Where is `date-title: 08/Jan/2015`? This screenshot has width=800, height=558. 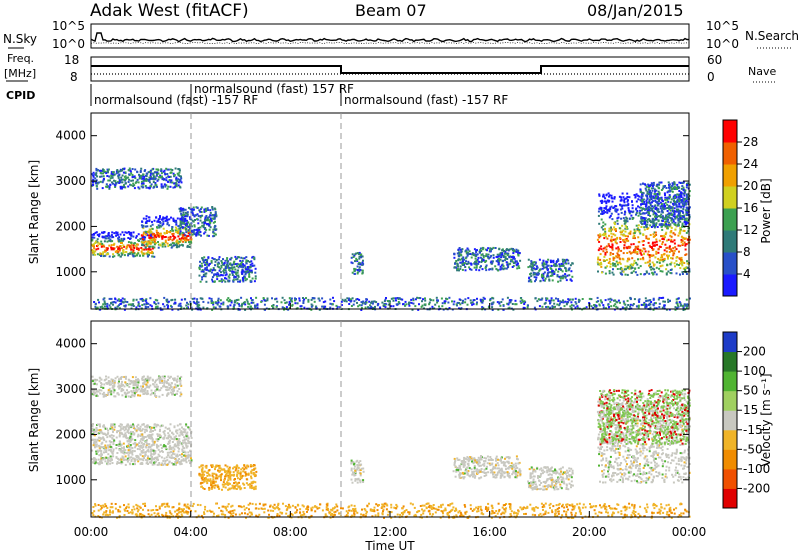 date-title: 08/Jan/2015 is located at coordinates (635, 10).